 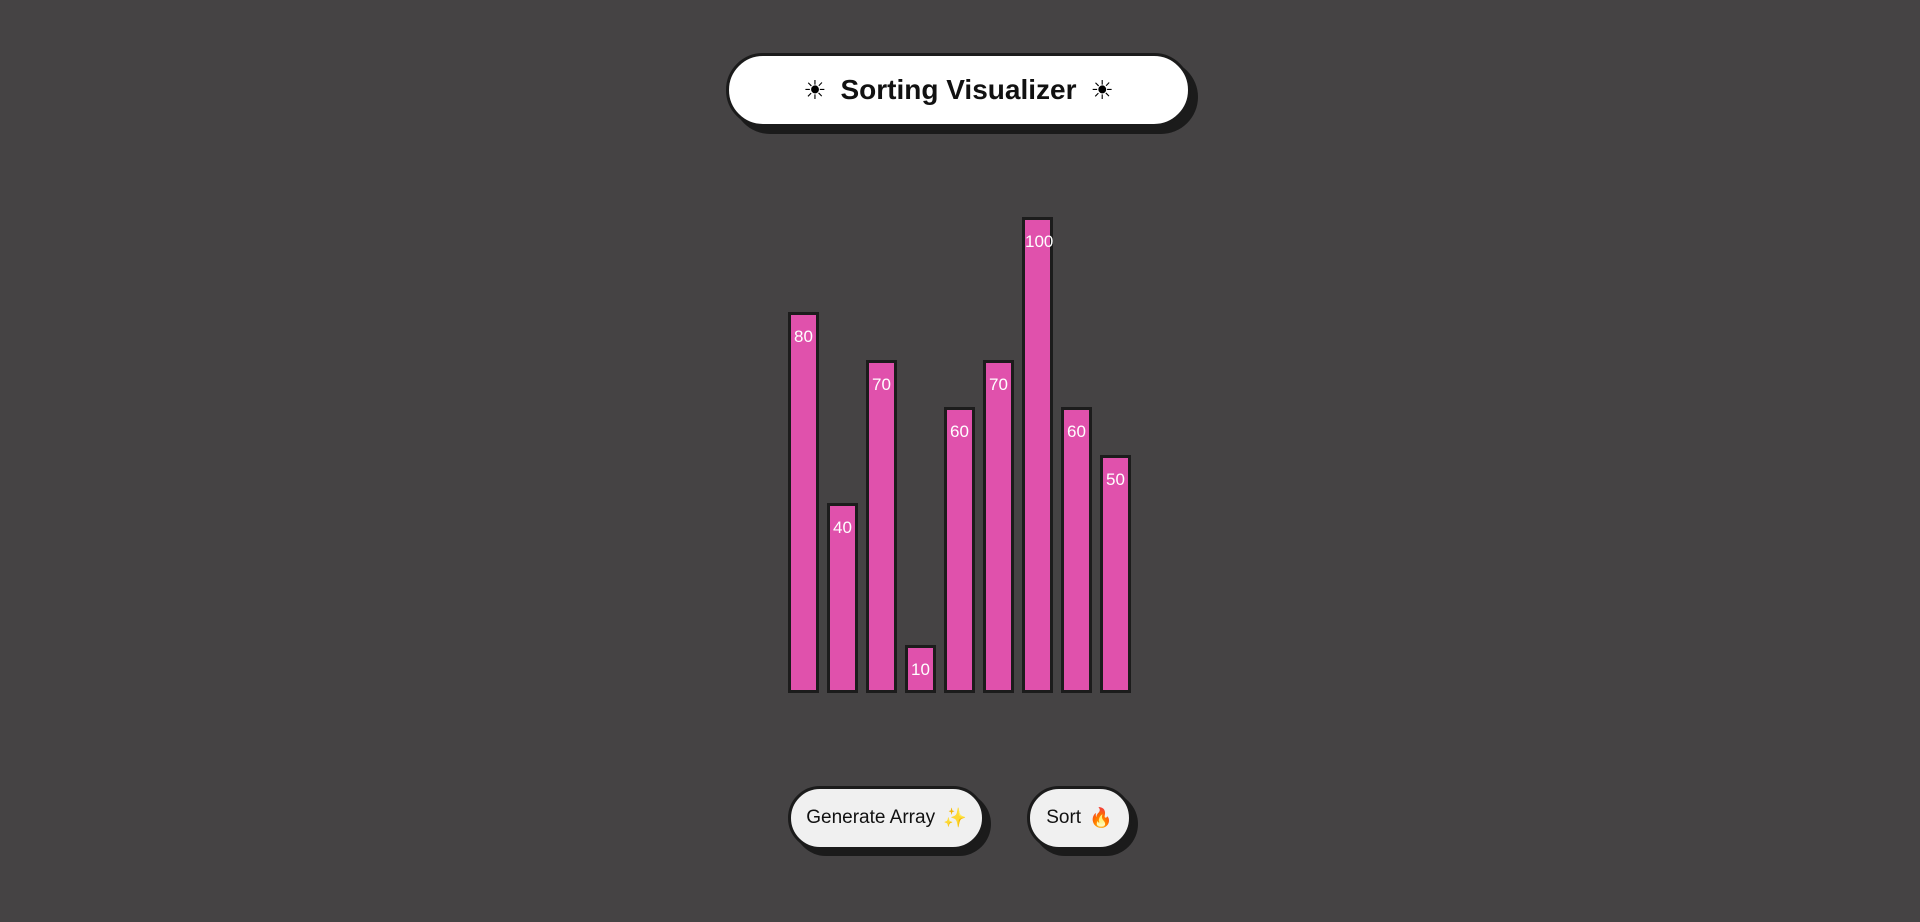 What do you see at coordinates (842, 598) in the screenshot?
I see `array-bar: 40` at bounding box center [842, 598].